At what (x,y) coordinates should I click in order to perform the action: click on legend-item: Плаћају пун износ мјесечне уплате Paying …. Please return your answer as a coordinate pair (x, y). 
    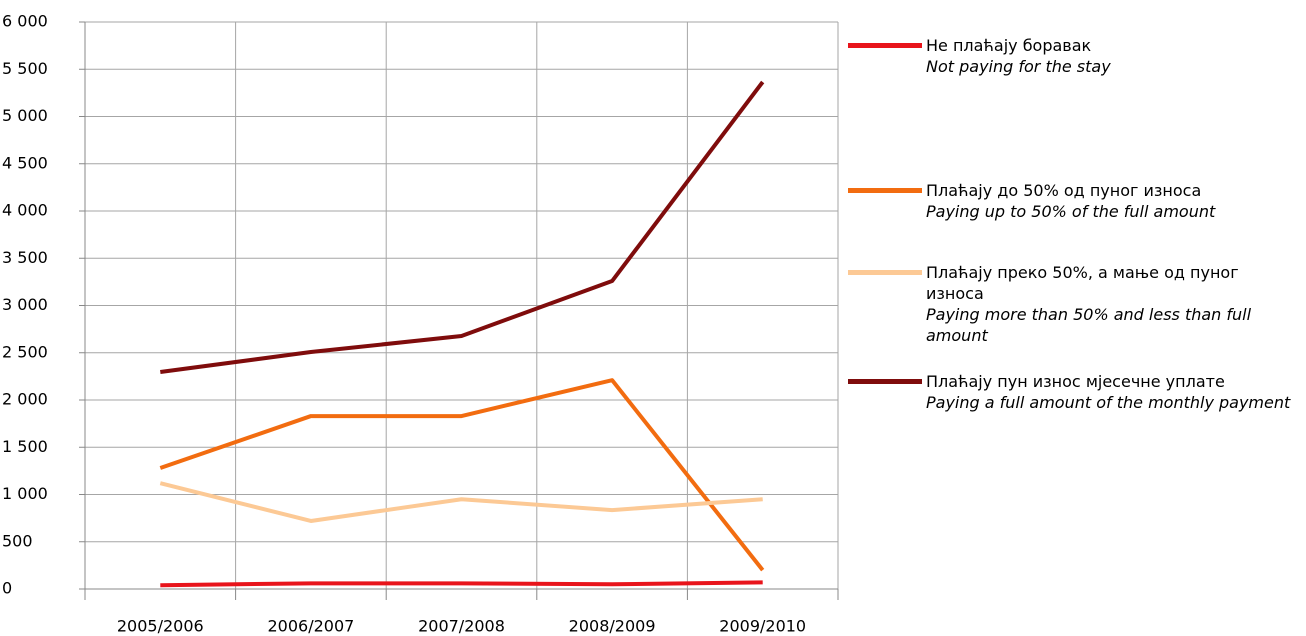
    Looking at the image, I should click on (1073, 392).